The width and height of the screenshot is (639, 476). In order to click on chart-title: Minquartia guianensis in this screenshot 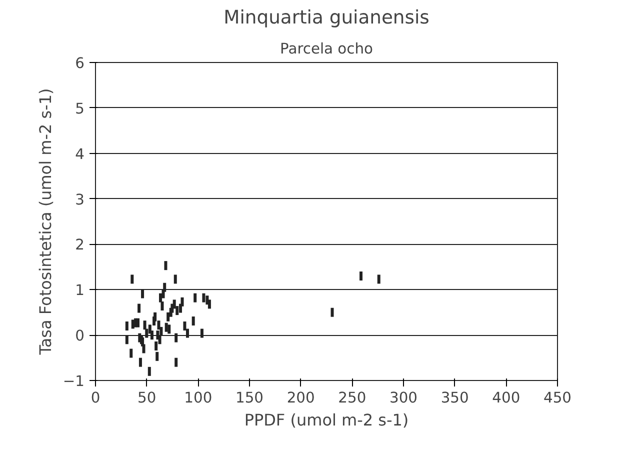, I will do `click(327, 18)`.